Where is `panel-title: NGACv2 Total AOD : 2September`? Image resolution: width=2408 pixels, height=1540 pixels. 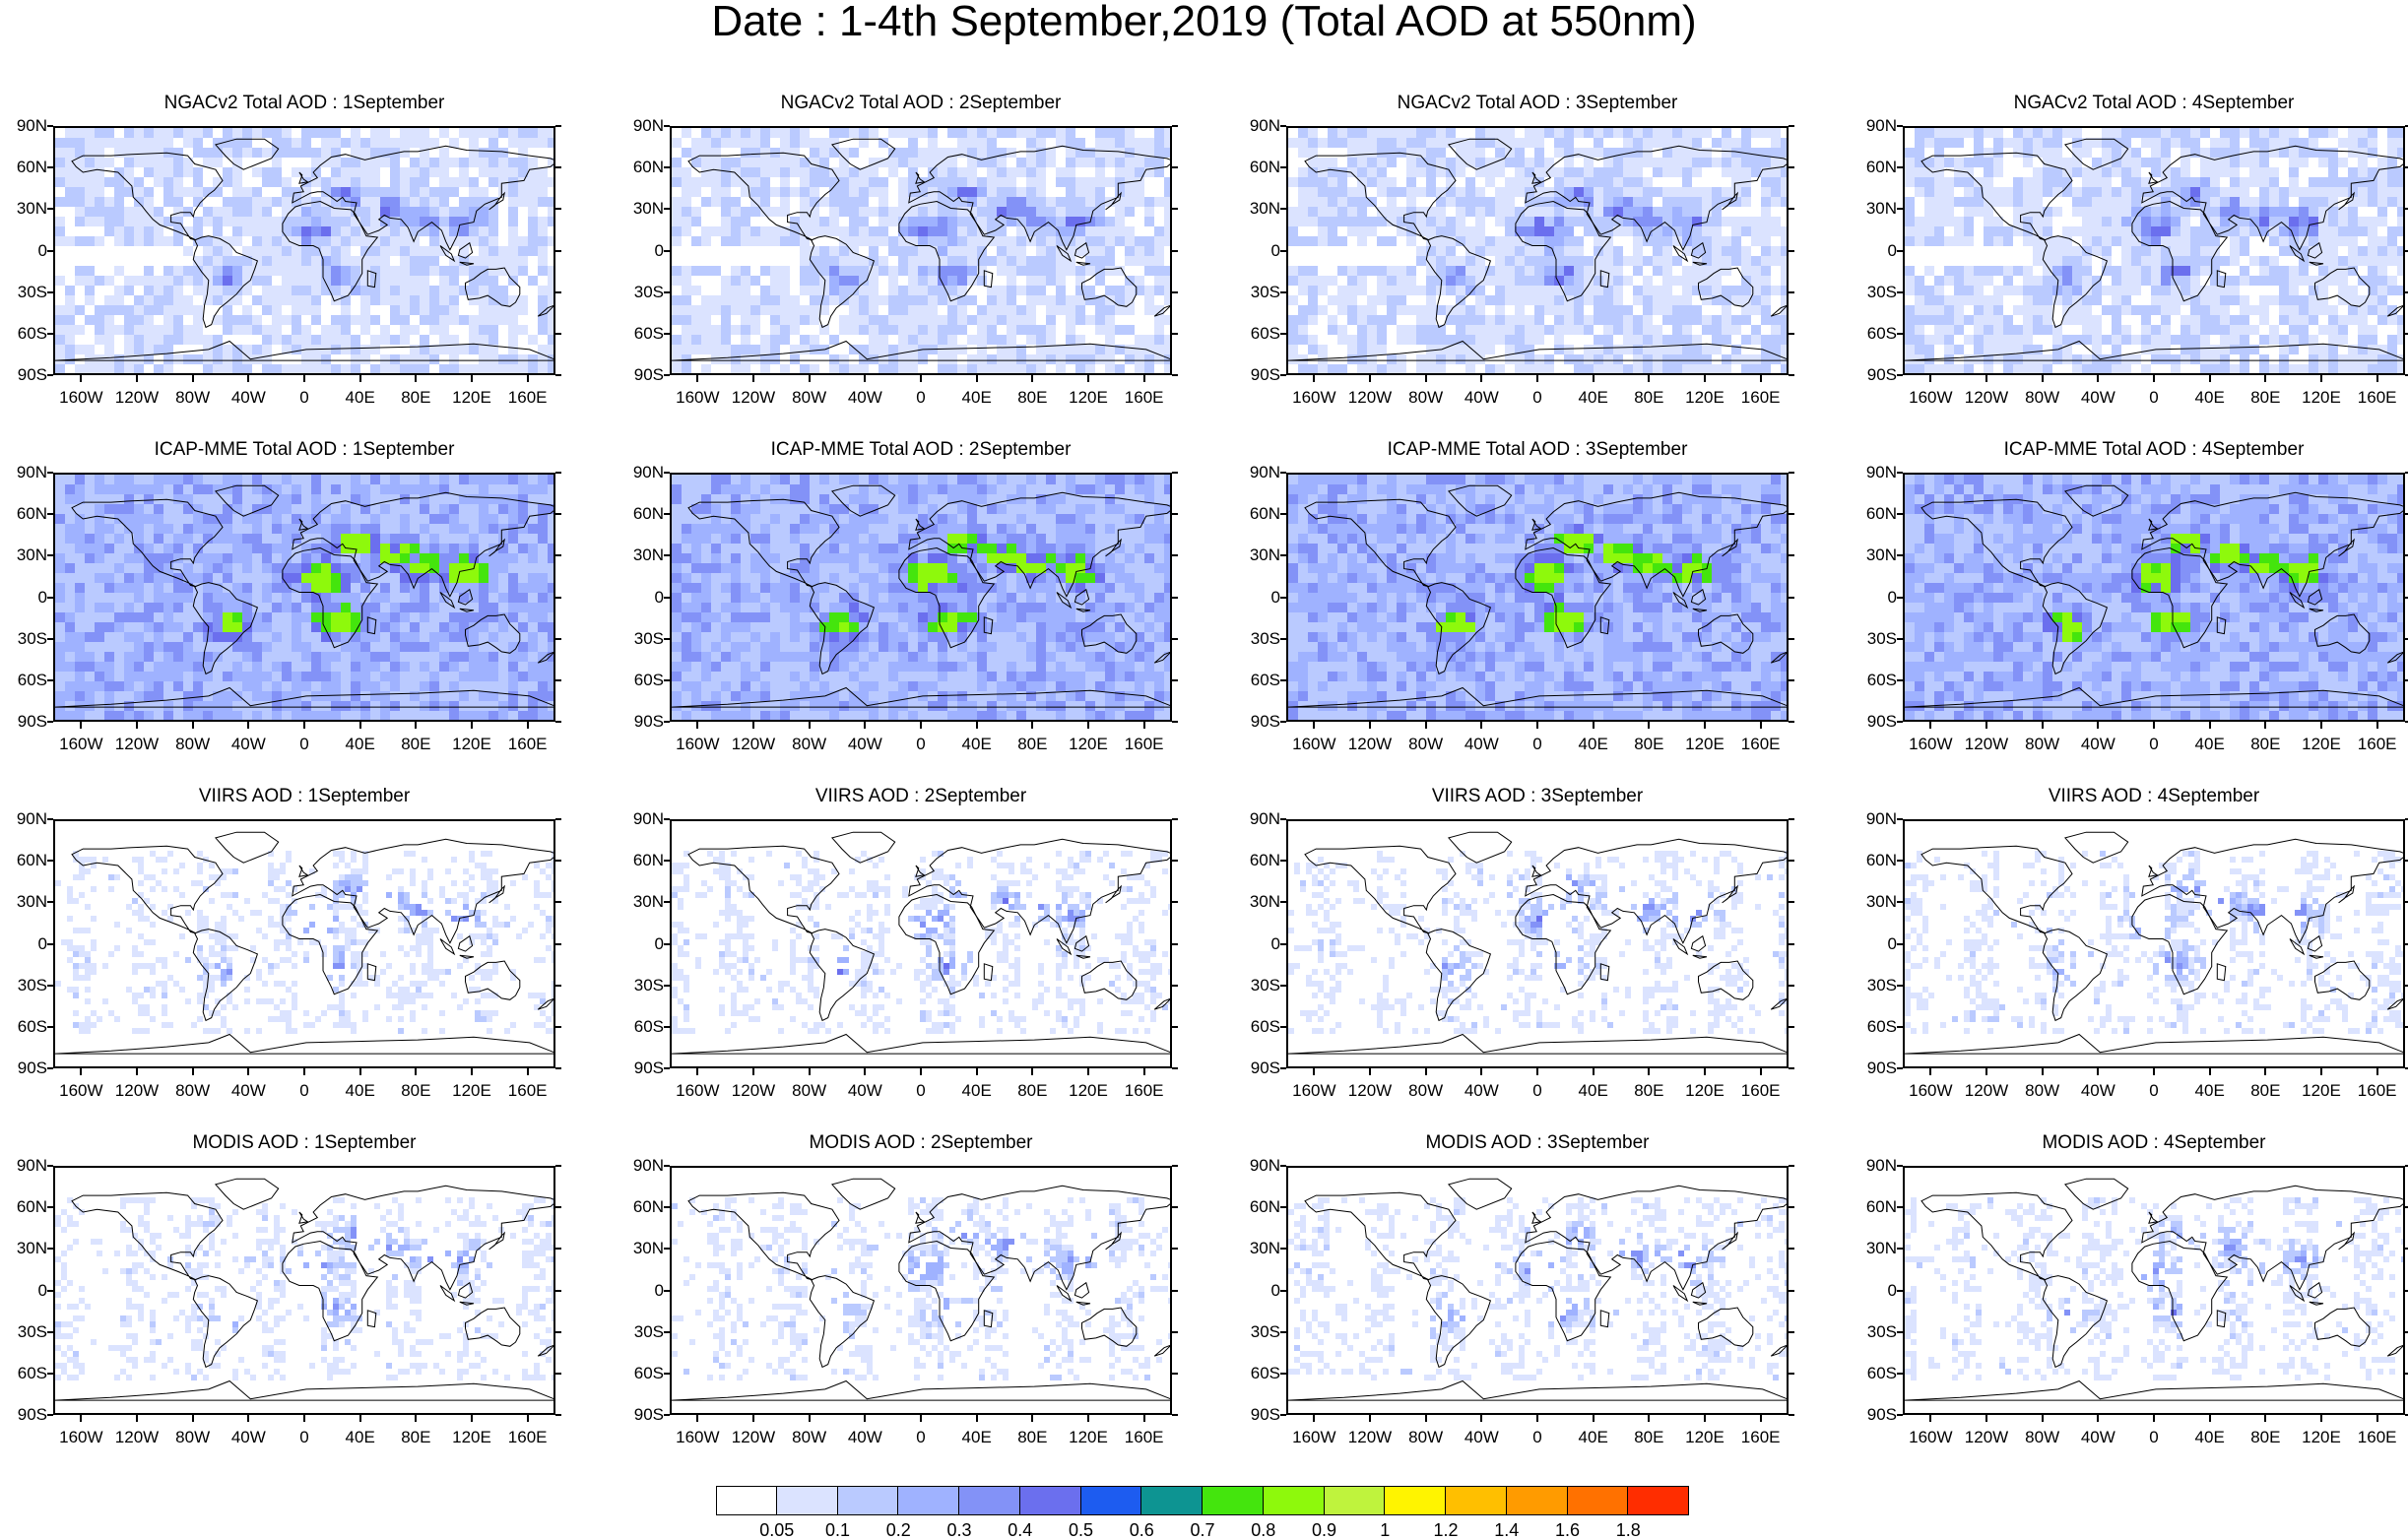
panel-title: NGACv2 Total AOD : 2September is located at coordinates (921, 103).